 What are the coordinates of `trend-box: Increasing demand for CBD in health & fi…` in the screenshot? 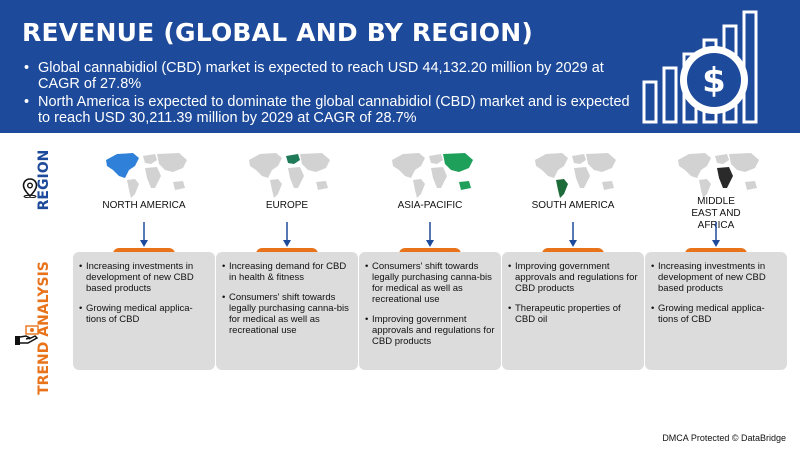 It's located at (287, 311).